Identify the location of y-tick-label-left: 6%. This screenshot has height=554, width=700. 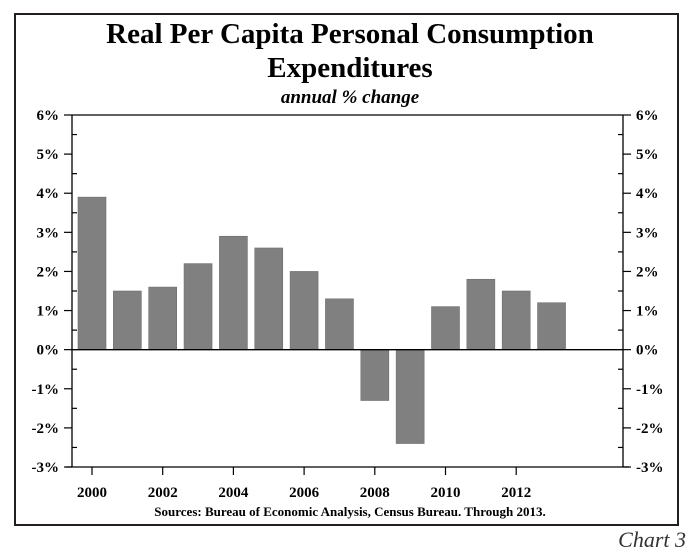
(48, 116).